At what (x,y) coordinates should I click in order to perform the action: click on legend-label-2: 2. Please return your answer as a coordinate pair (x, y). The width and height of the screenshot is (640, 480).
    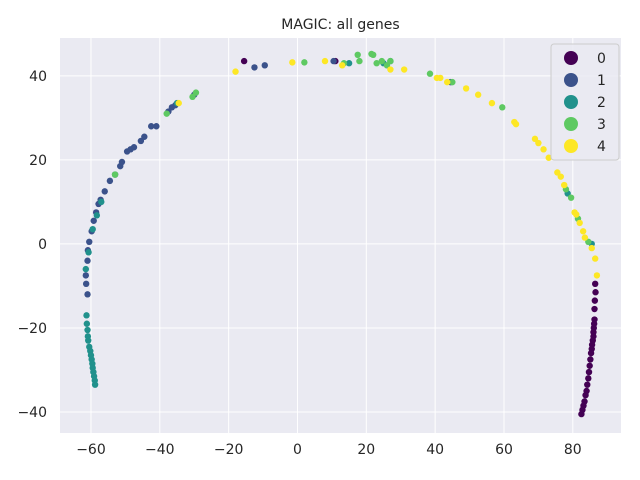
    Looking at the image, I should click on (601, 103).